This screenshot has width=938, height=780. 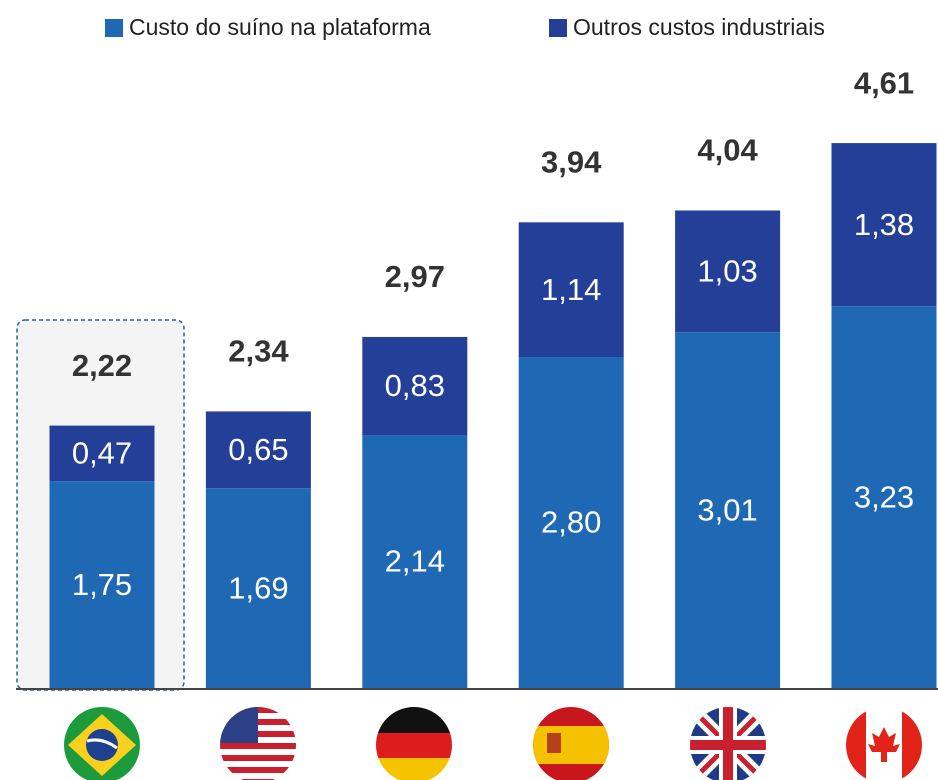 What do you see at coordinates (415, 276) in the screenshot?
I see `total-label: 2,97` at bounding box center [415, 276].